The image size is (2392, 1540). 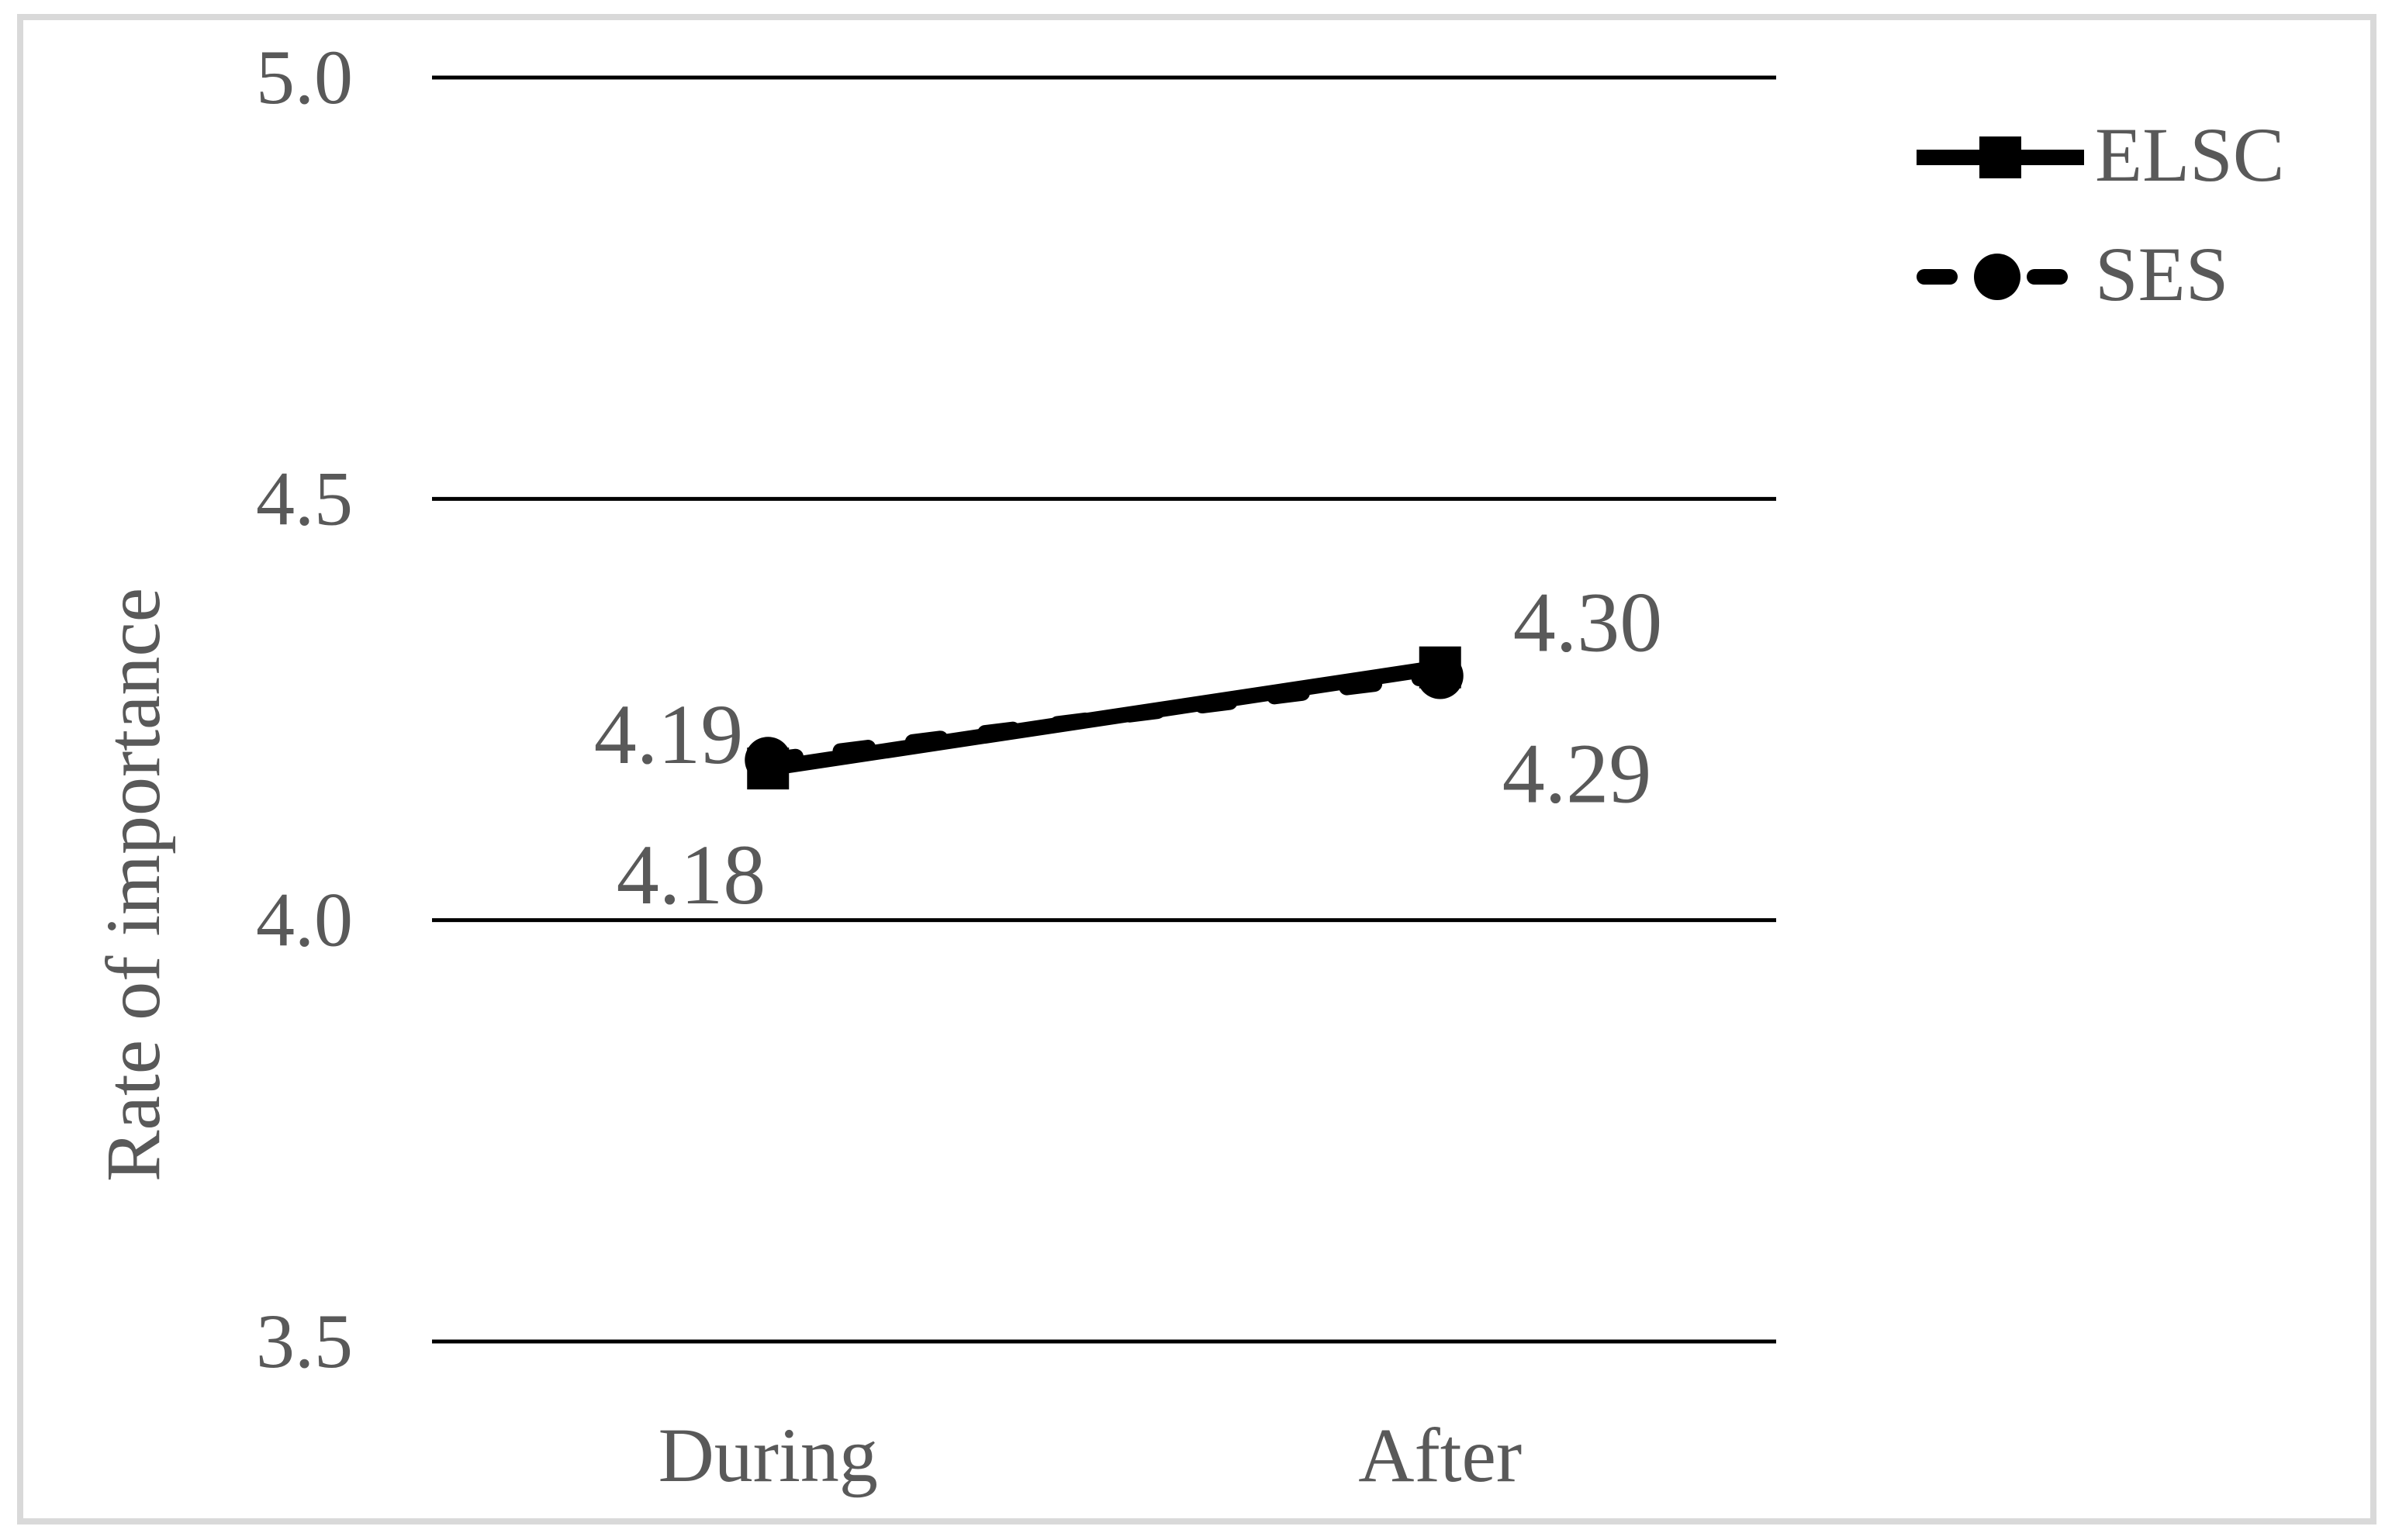 What do you see at coordinates (669, 734) in the screenshot?
I see `data-label: 4.19` at bounding box center [669, 734].